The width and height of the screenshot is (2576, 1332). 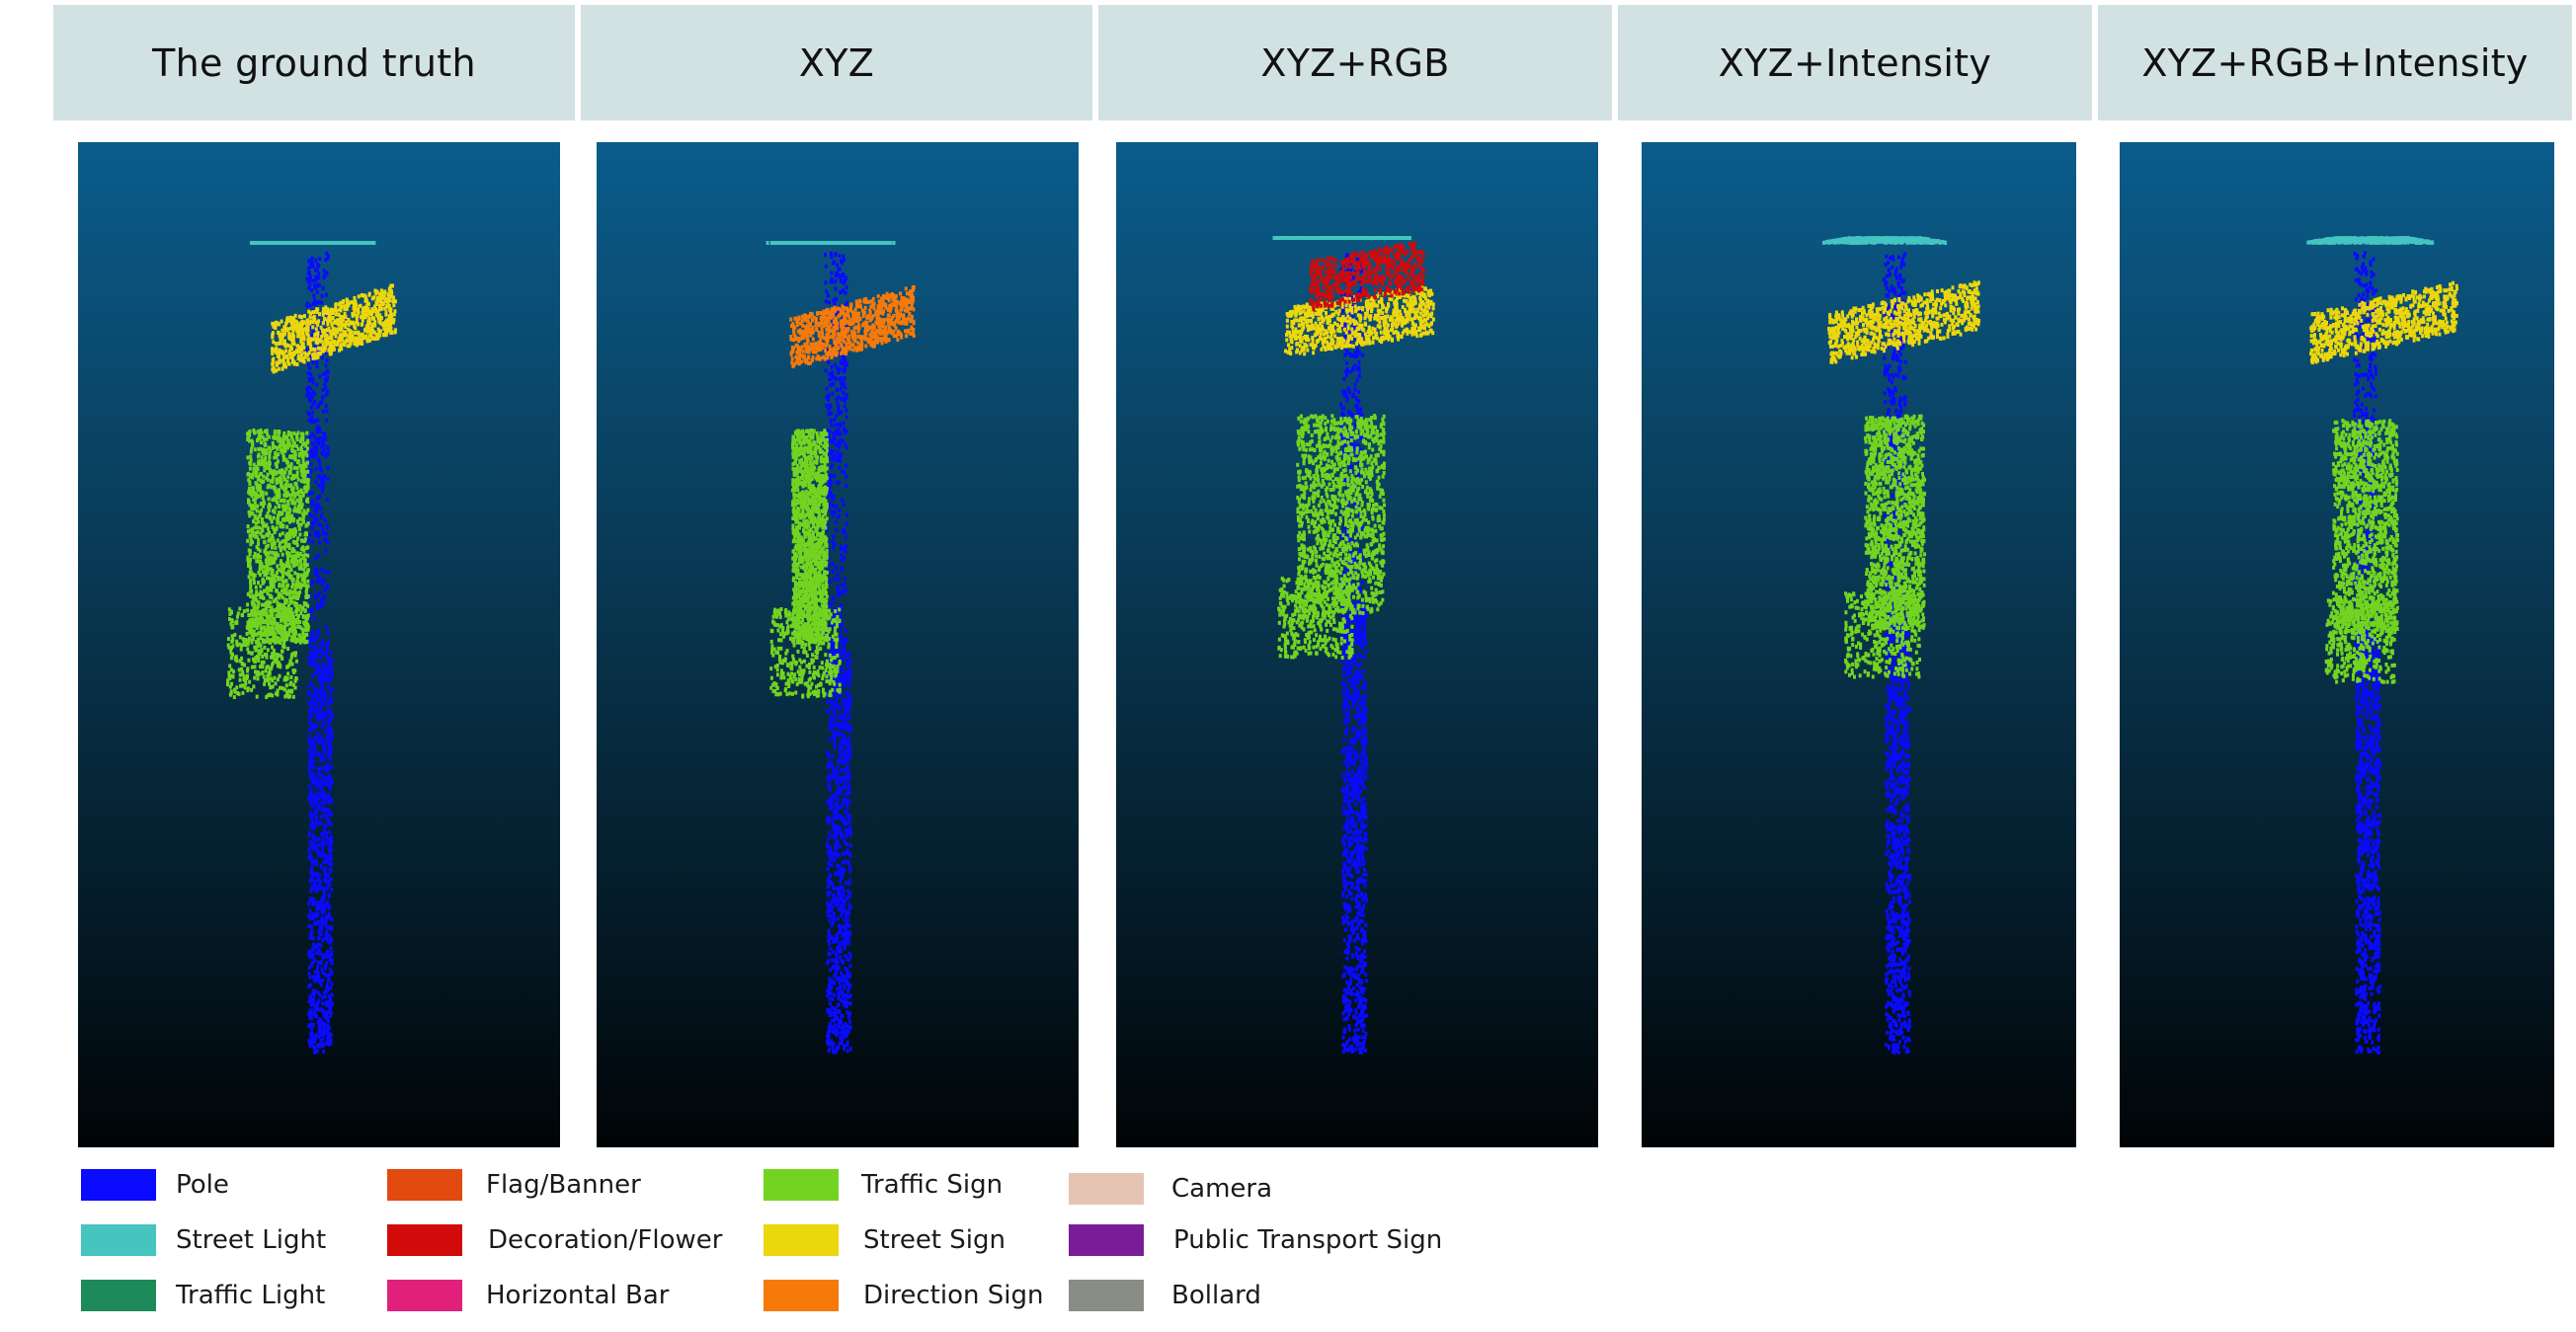 What do you see at coordinates (953, 1295) in the screenshot?
I see `legend-label: Direction Sign` at bounding box center [953, 1295].